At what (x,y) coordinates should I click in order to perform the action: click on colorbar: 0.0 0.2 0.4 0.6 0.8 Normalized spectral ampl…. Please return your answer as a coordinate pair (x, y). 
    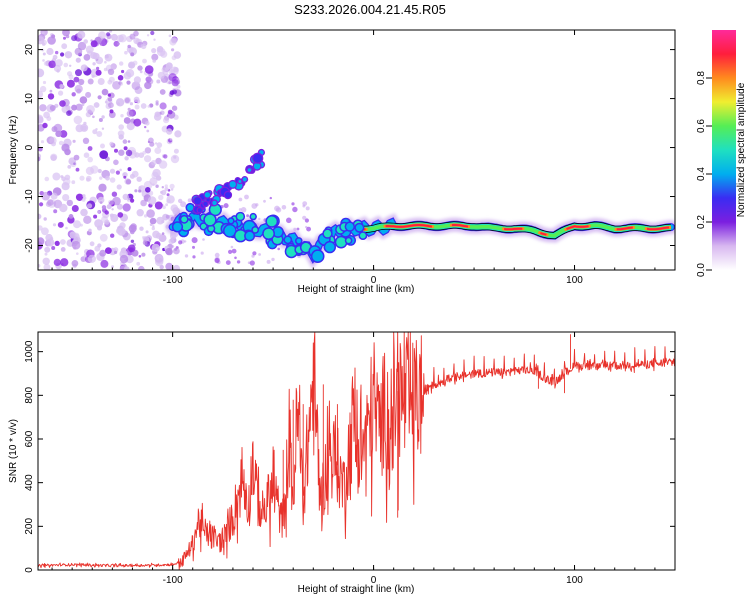
    Looking at the image, I should click on (721, 153).